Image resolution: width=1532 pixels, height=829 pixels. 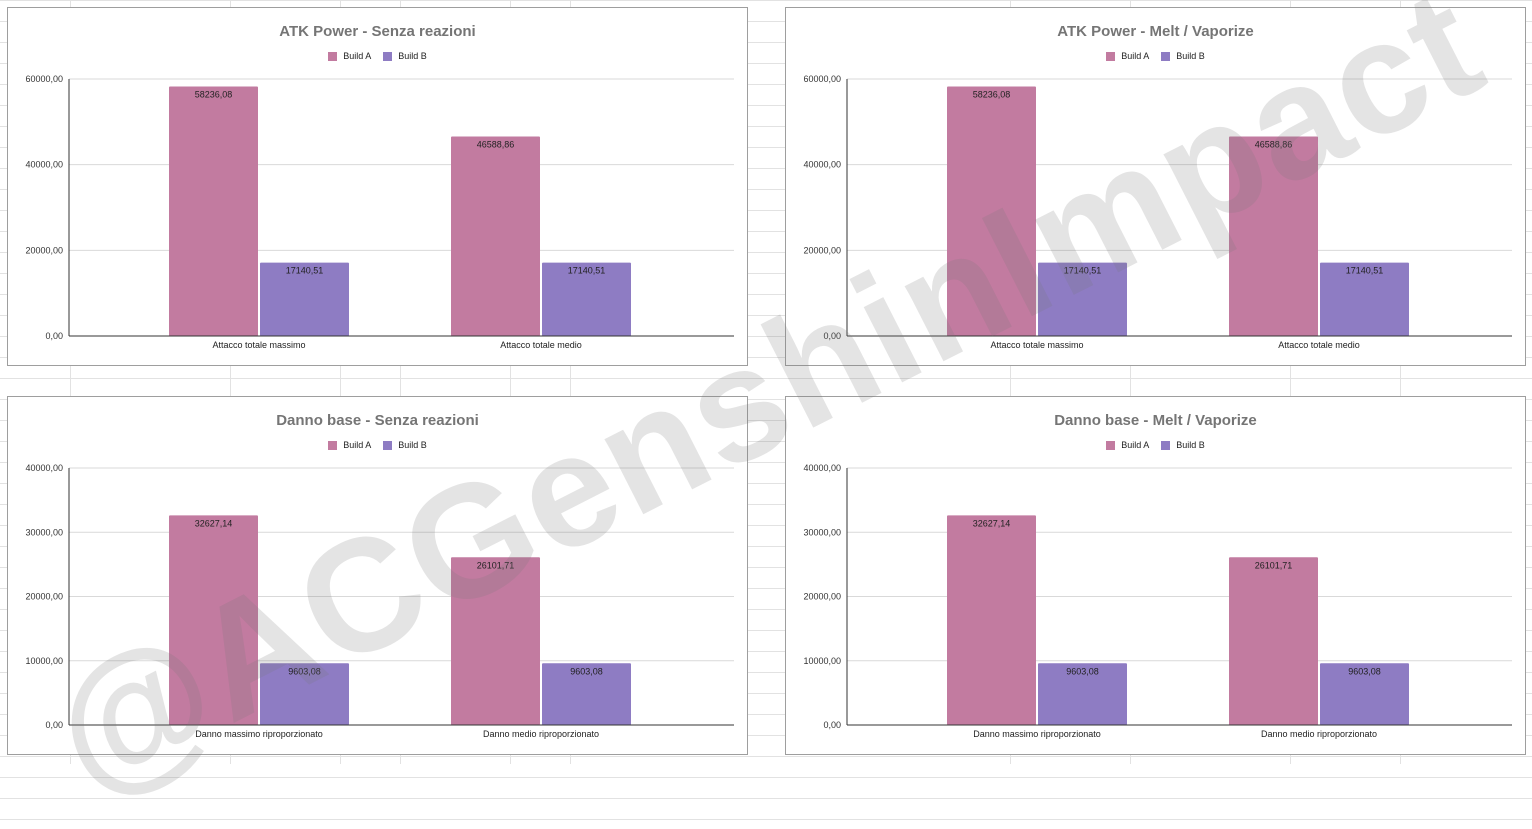 I want to click on chart-title: Danno base - Senza reazioni, so click(x=377, y=420).